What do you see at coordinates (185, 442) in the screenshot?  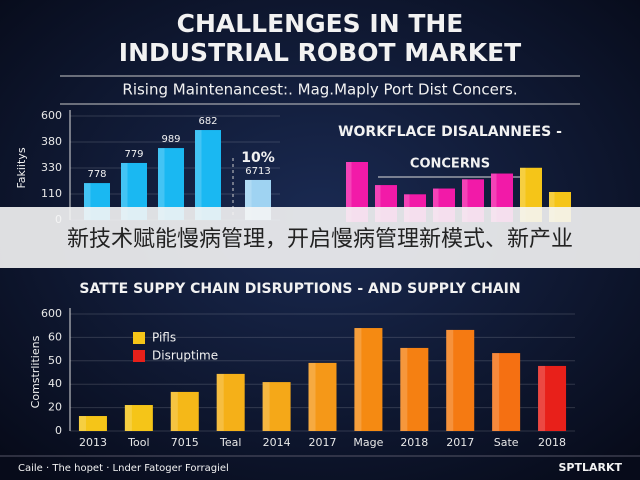 I see `x-tick-label: 7015` at bounding box center [185, 442].